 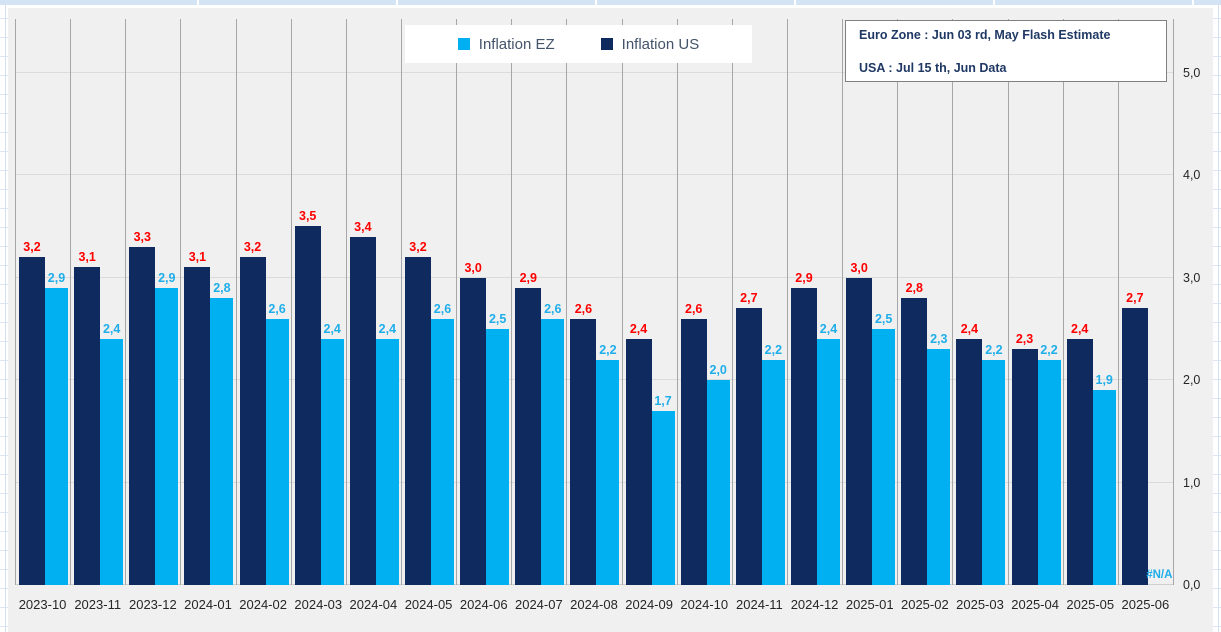 I want to click on legend: Inflation EZ Inflation US, so click(x=578, y=44).